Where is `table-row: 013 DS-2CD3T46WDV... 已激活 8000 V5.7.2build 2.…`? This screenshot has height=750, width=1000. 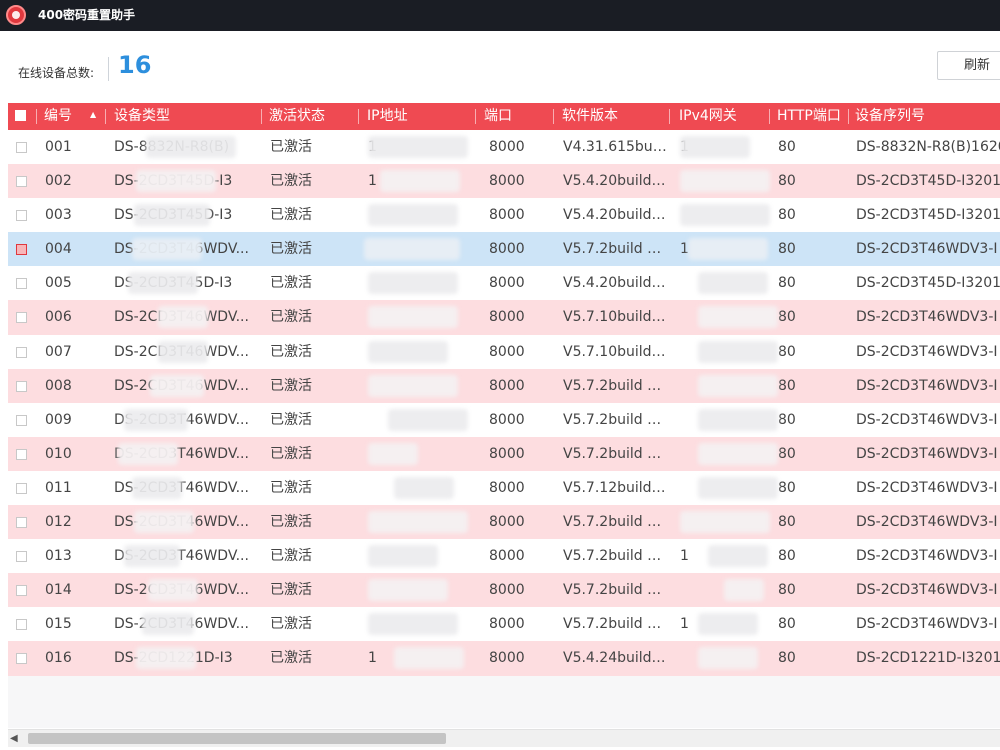 table-row: 013 DS-2CD3T46WDV... 已激活 8000 V5.7.2build 2.… is located at coordinates (504, 556).